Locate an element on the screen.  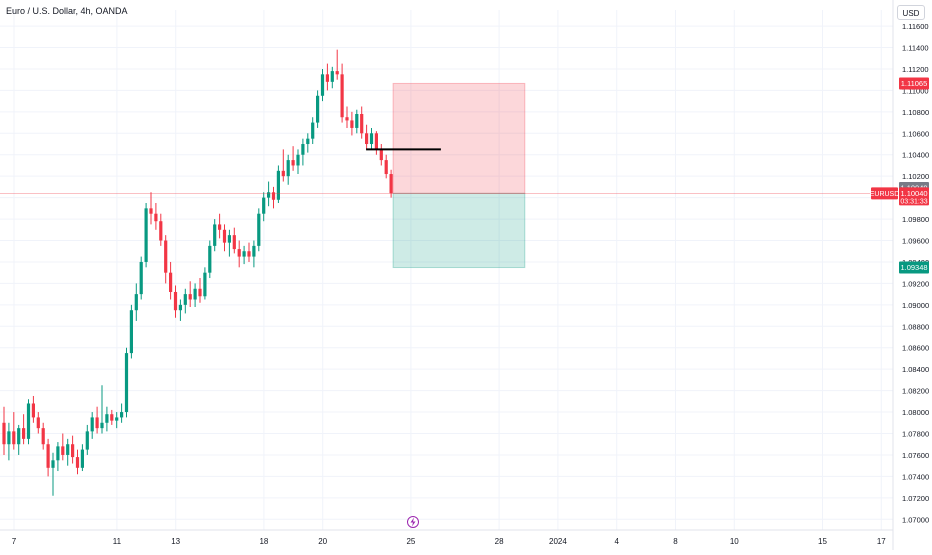
y-tick-label: 1.07200 is located at coordinates (915, 498).